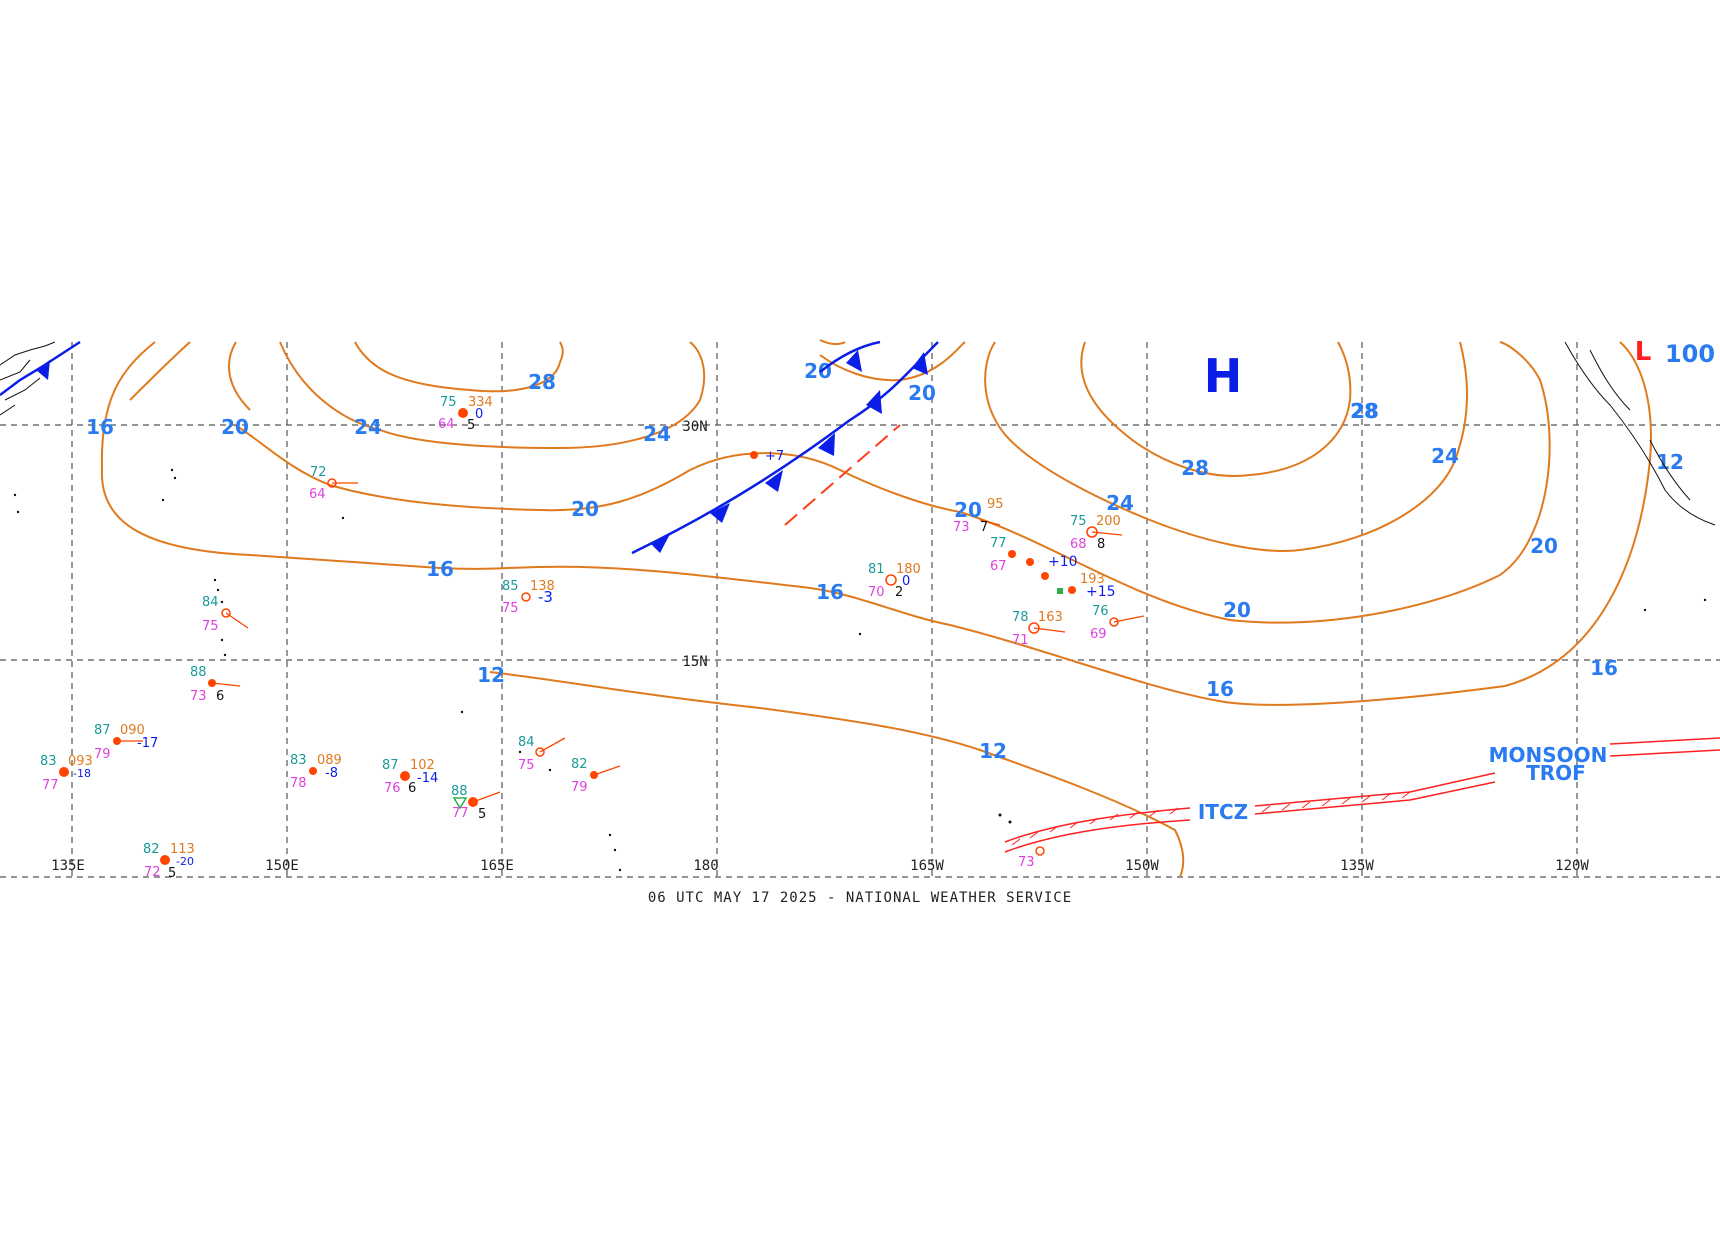 The width and height of the screenshot is (1720, 1260). What do you see at coordinates (876, 569) in the screenshot?
I see `svg-text: 81` at bounding box center [876, 569].